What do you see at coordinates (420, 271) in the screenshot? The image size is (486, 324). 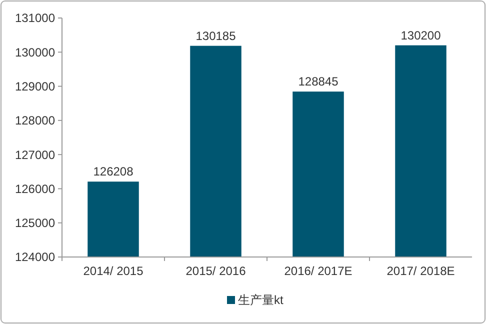 I see `x-tick-label: 2017/ 2018E` at bounding box center [420, 271].